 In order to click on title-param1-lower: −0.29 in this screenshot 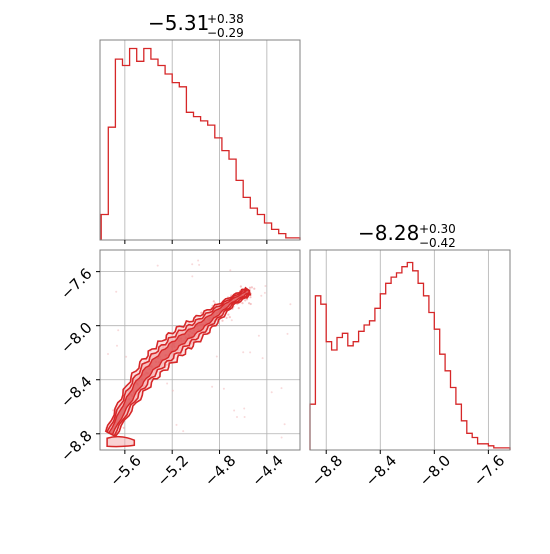, I will do `click(225, 33)`.